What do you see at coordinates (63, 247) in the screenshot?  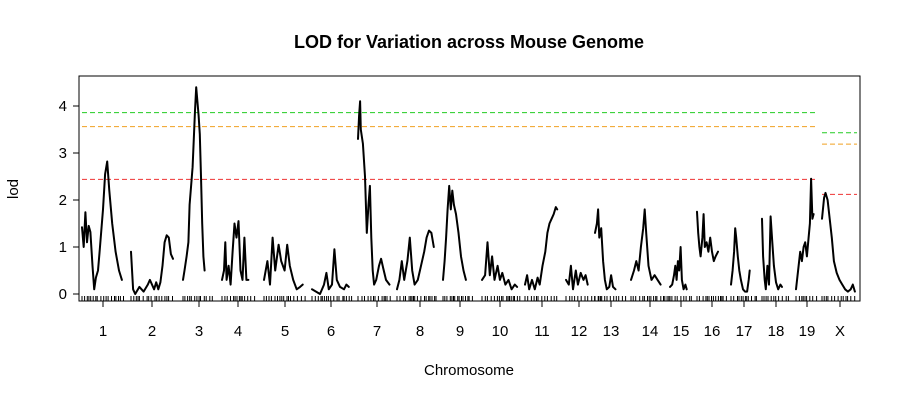 I see `y-tick-label: 1` at bounding box center [63, 247].